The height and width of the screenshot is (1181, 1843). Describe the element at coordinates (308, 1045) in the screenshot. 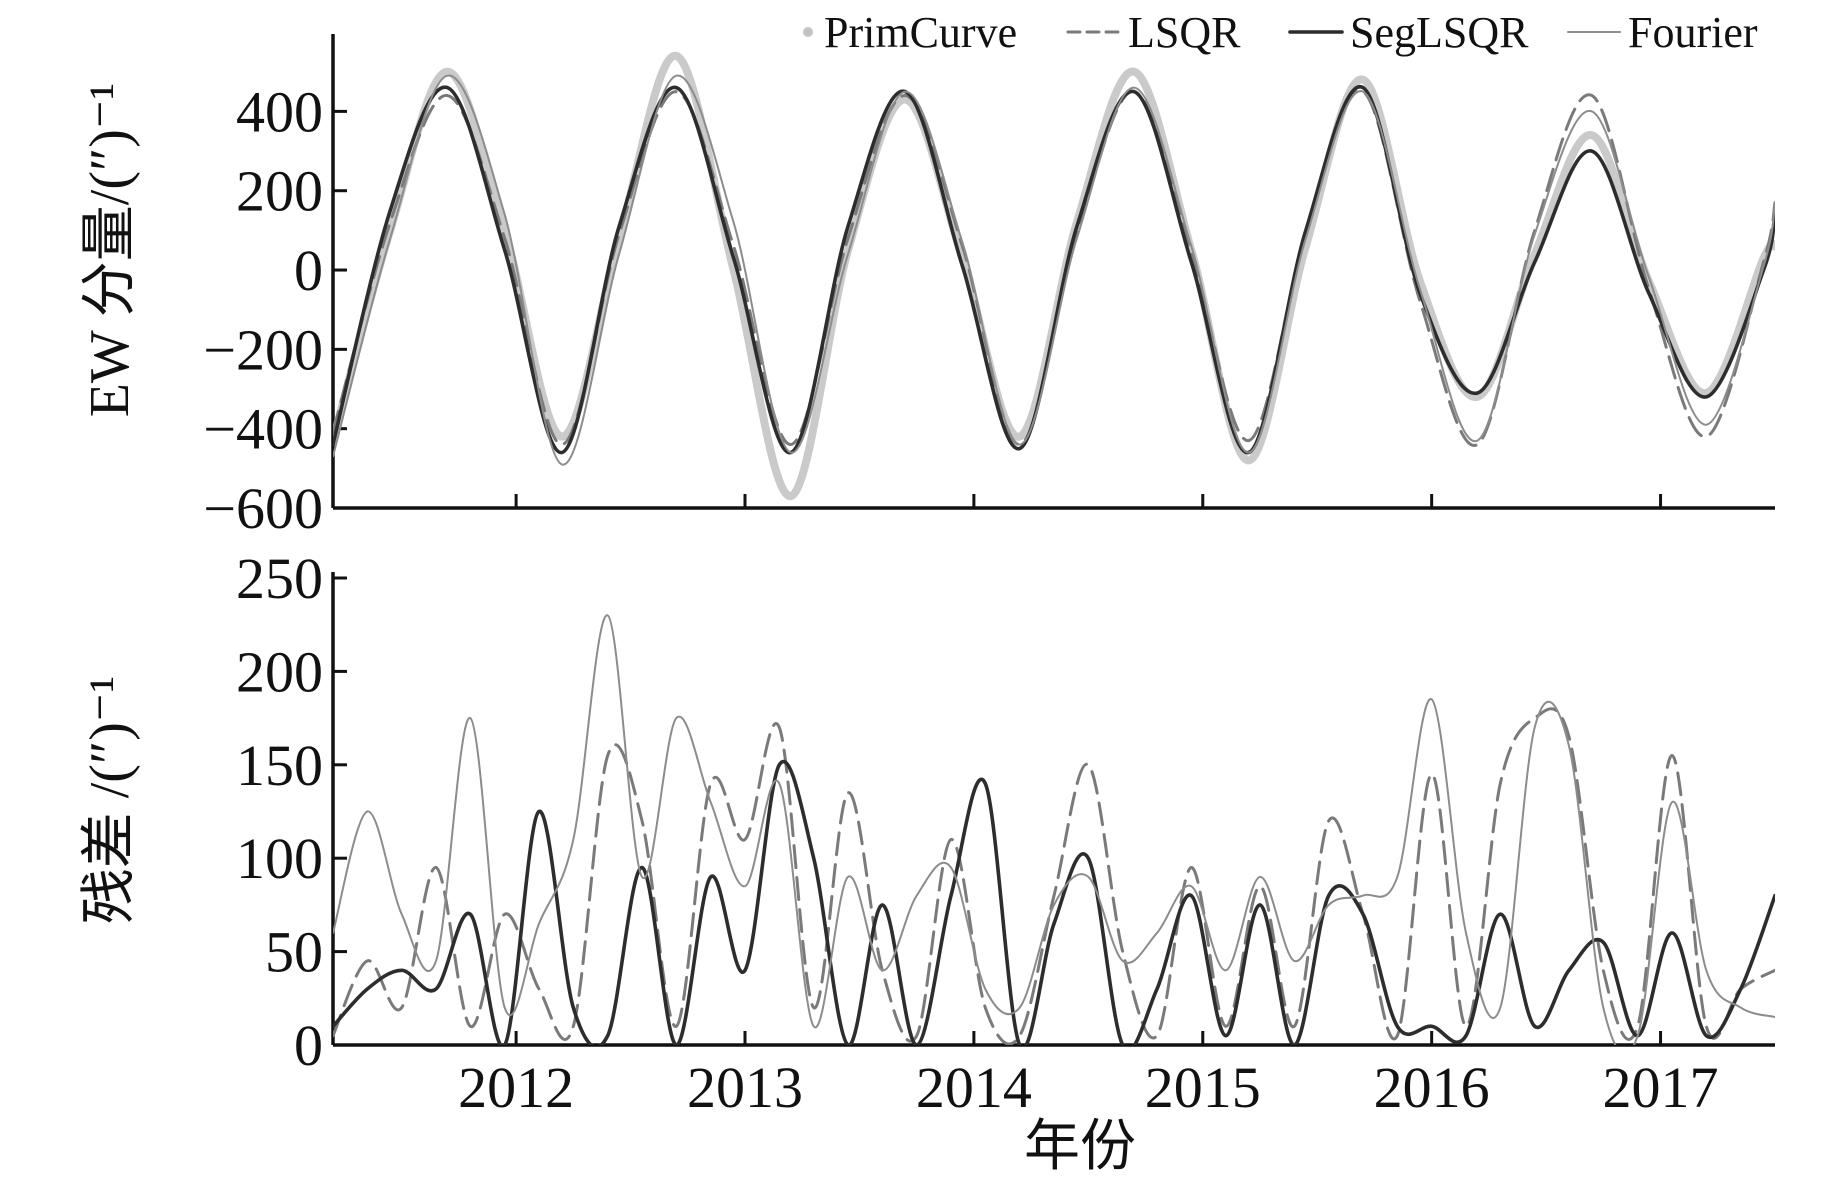

I see `y-tick-label-bottom: 0` at that location.